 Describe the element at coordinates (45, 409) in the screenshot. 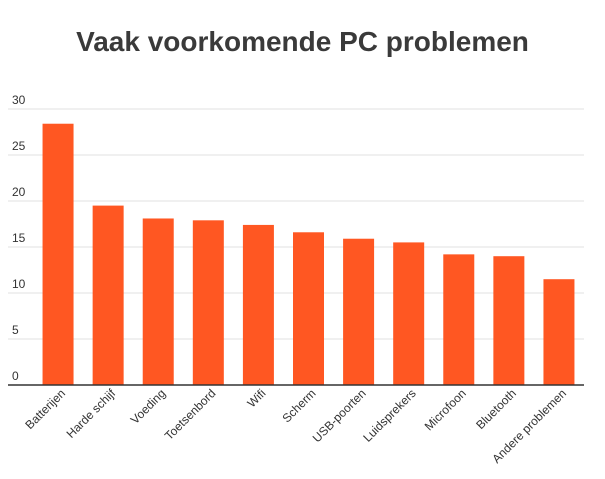

I see `x-tick-label: Batterijen` at that location.